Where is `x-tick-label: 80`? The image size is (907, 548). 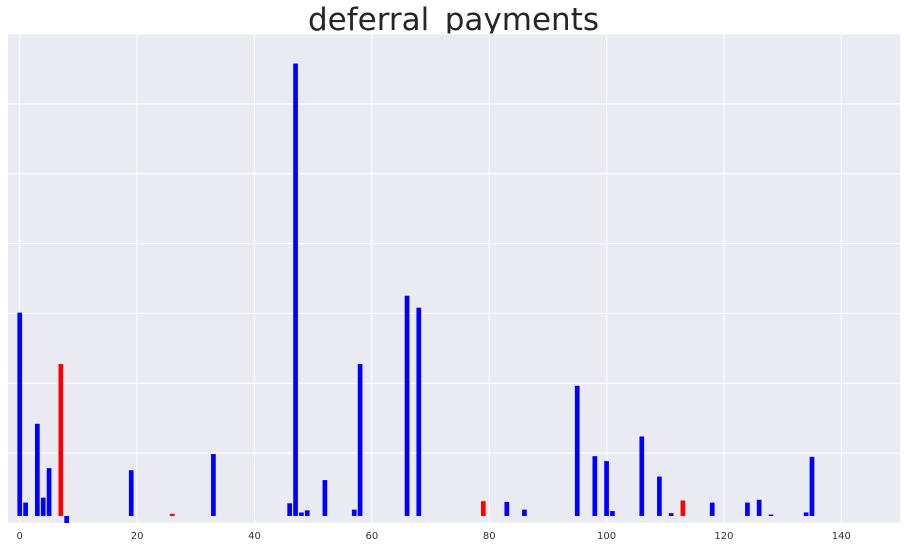 x-tick-label: 80 is located at coordinates (489, 536).